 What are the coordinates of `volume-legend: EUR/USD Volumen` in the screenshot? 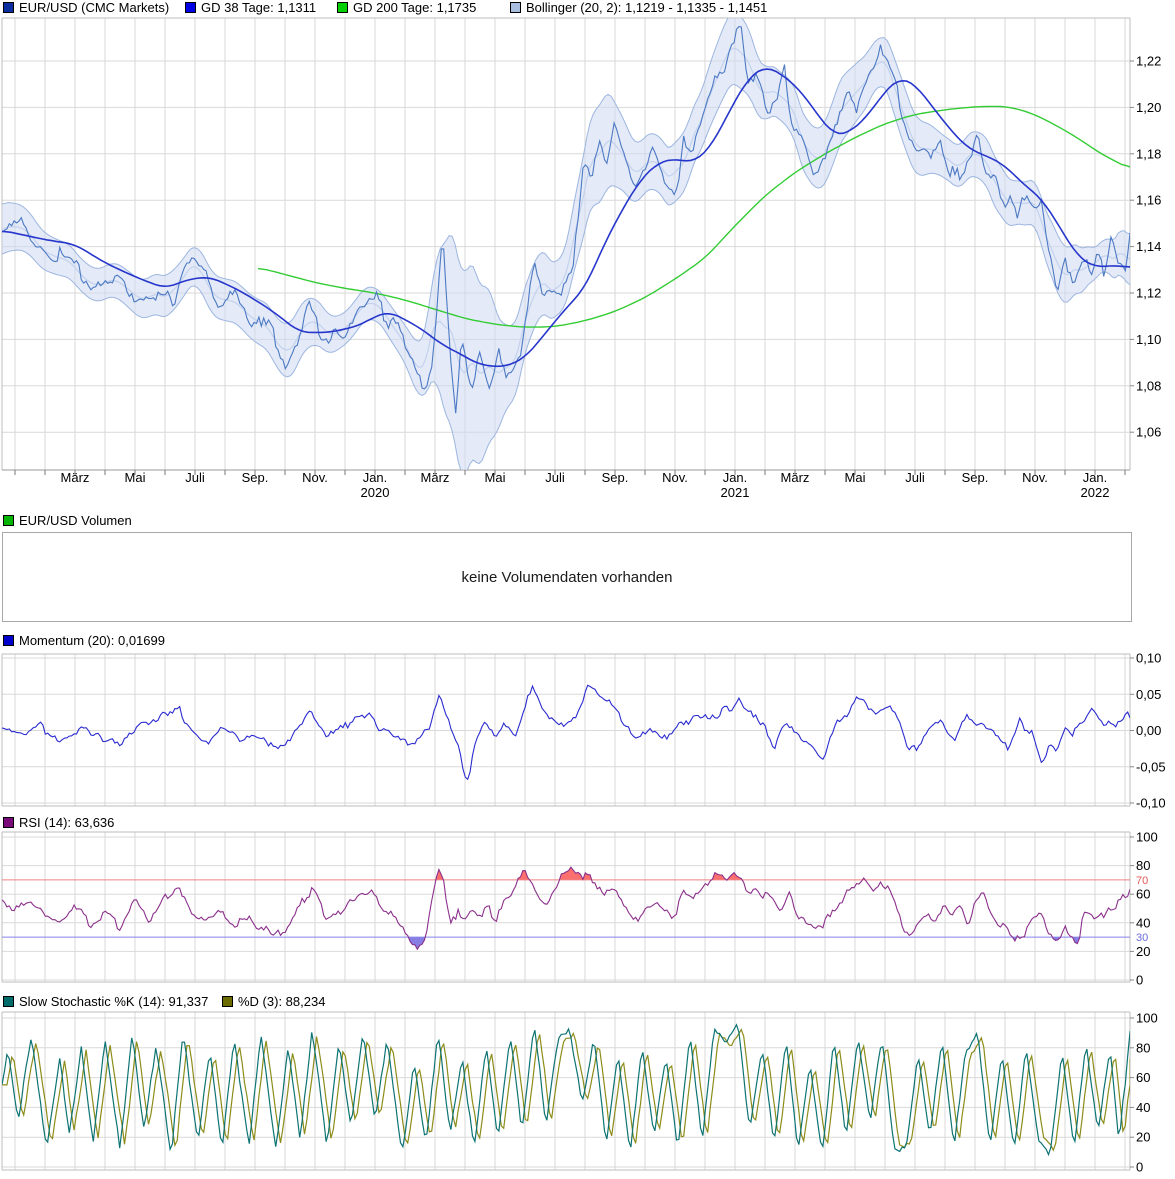 It's located at (587, 521).